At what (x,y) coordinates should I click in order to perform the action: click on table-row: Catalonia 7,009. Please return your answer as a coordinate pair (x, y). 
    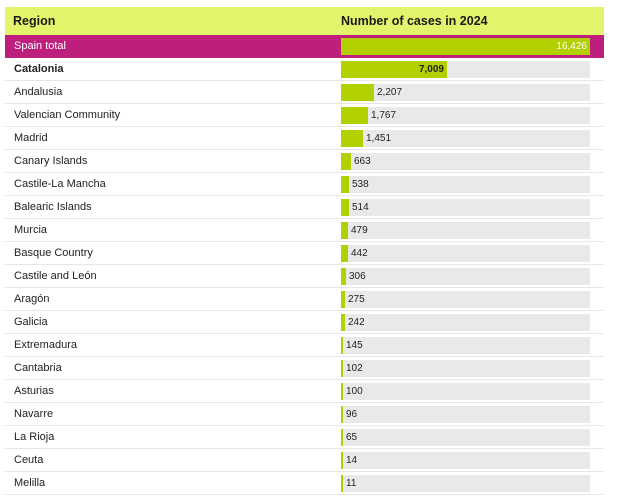
    Looking at the image, I should click on (304, 69).